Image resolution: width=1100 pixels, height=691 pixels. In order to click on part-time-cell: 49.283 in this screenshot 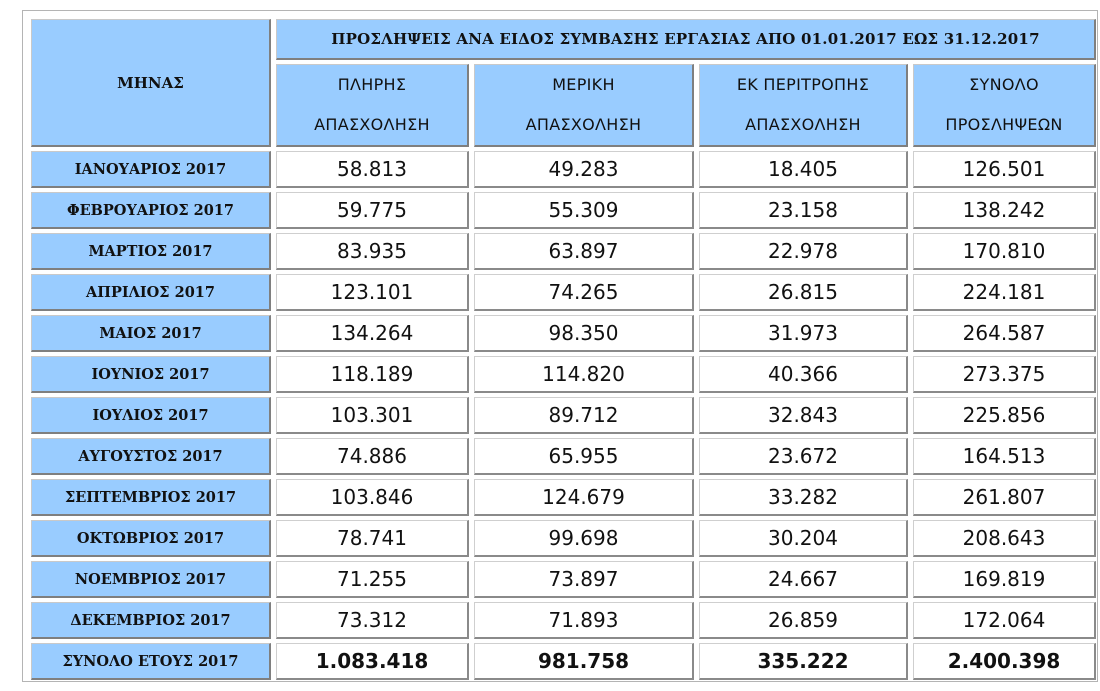, I will do `click(584, 169)`.